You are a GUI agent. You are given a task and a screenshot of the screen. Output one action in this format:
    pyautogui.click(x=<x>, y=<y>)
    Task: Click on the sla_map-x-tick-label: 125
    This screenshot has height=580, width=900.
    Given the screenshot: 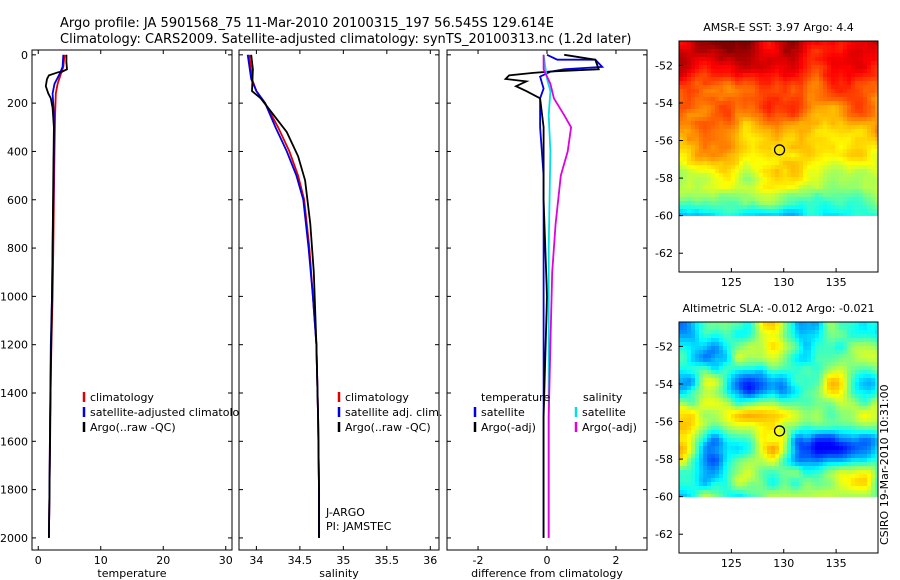 What is the action you would take?
    pyautogui.click(x=731, y=563)
    